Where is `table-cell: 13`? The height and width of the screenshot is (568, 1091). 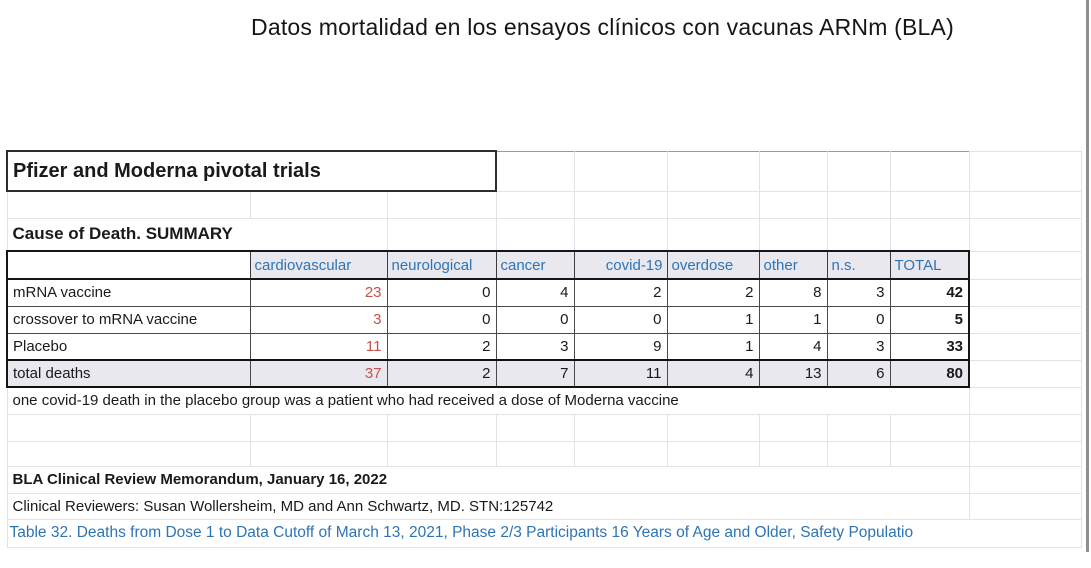 table-cell: 13 is located at coordinates (793, 373).